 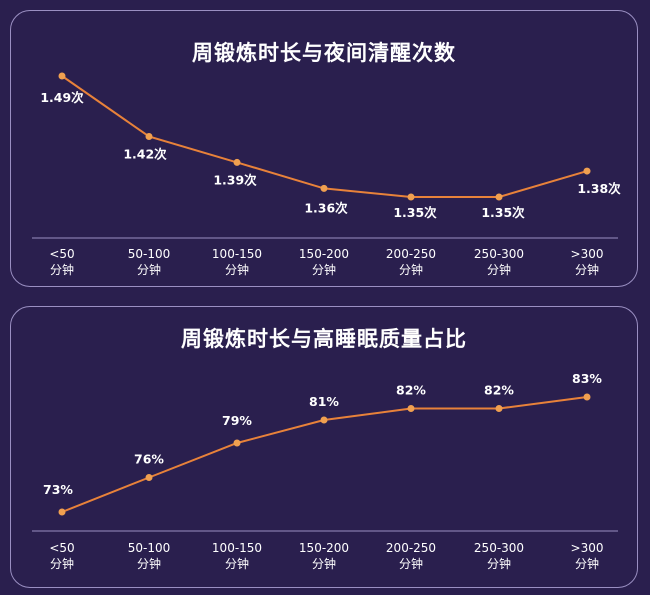 I want to click on data-label: 1.42次, so click(x=145, y=154).